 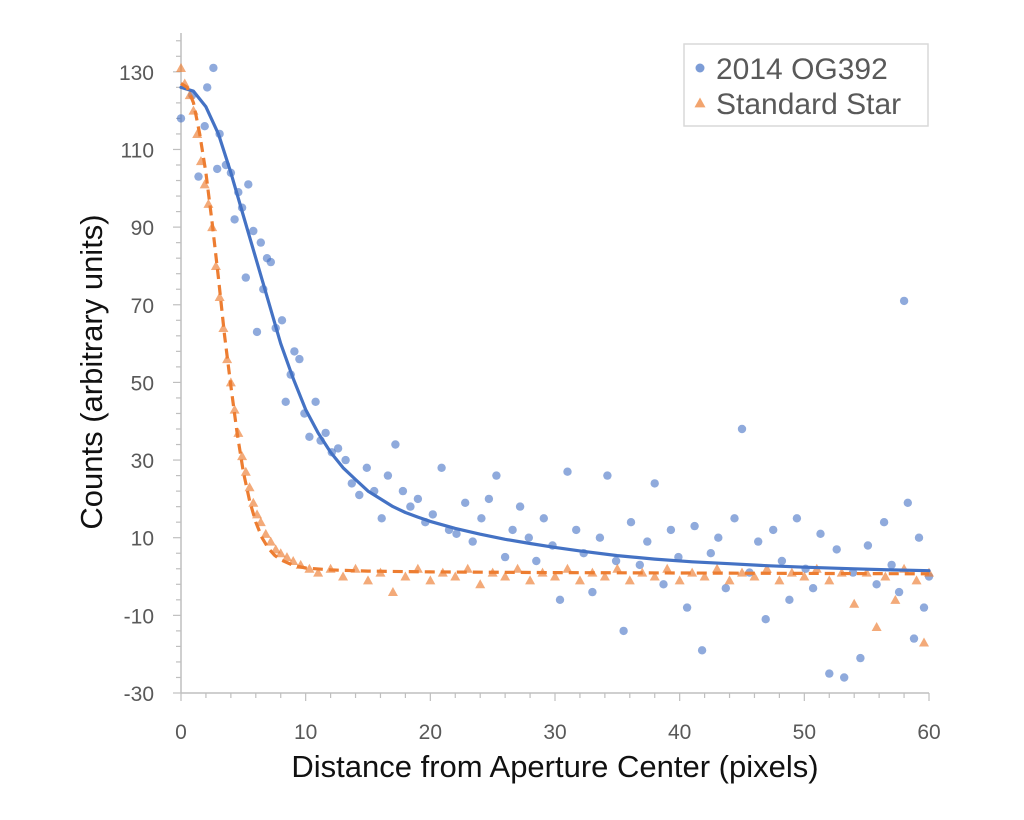 What do you see at coordinates (139, 616) in the screenshot?
I see `y-tick-label: -10` at bounding box center [139, 616].